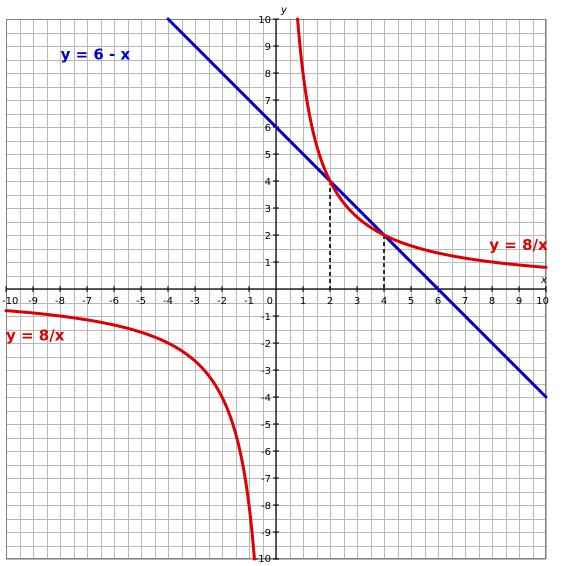 This screenshot has width=566, height=566. What do you see at coordinates (268, 74) in the screenshot?
I see `y-tick-label: 8` at bounding box center [268, 74].